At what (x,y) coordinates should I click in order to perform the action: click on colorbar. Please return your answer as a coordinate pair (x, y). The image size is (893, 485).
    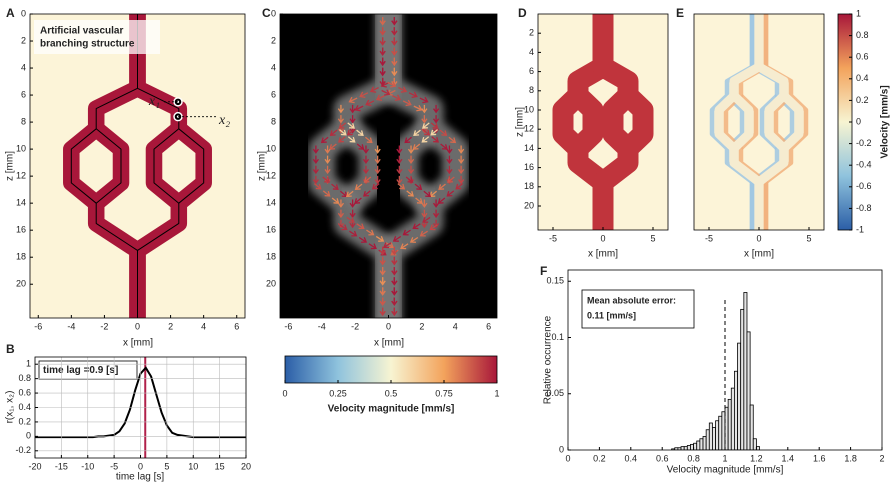
    Looking at the image, I should click on (391, 369).